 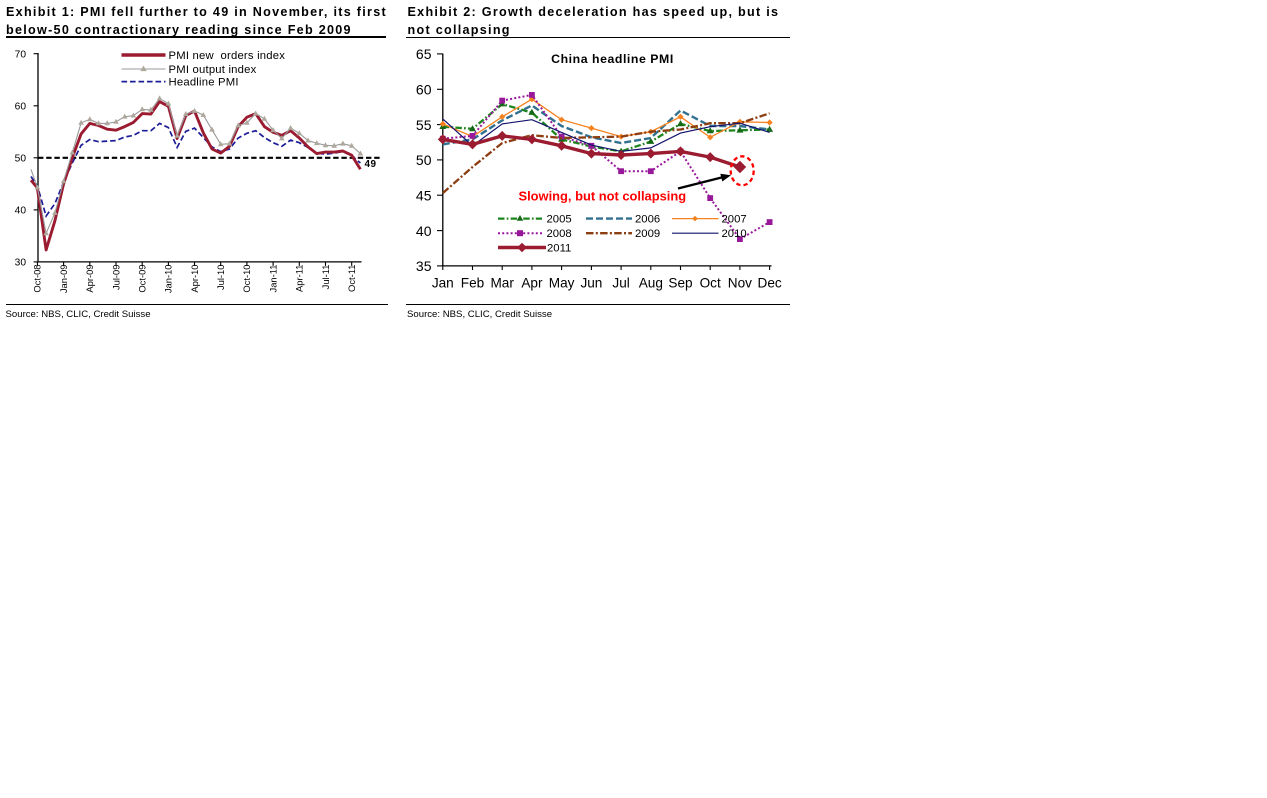 I want to click on svg-text: Slowing, but not collapsing, so click(x=603, y=195).